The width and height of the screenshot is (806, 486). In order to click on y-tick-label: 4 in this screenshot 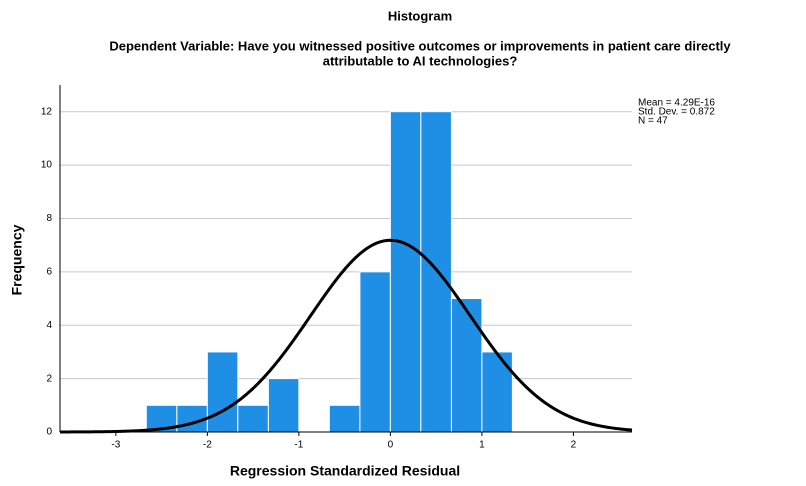, I will do `click(49, 325)`.